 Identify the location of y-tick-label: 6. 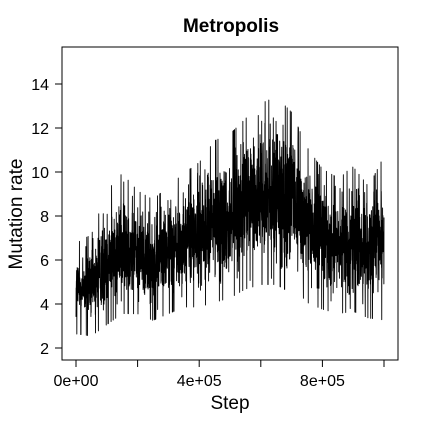
(44, 261).